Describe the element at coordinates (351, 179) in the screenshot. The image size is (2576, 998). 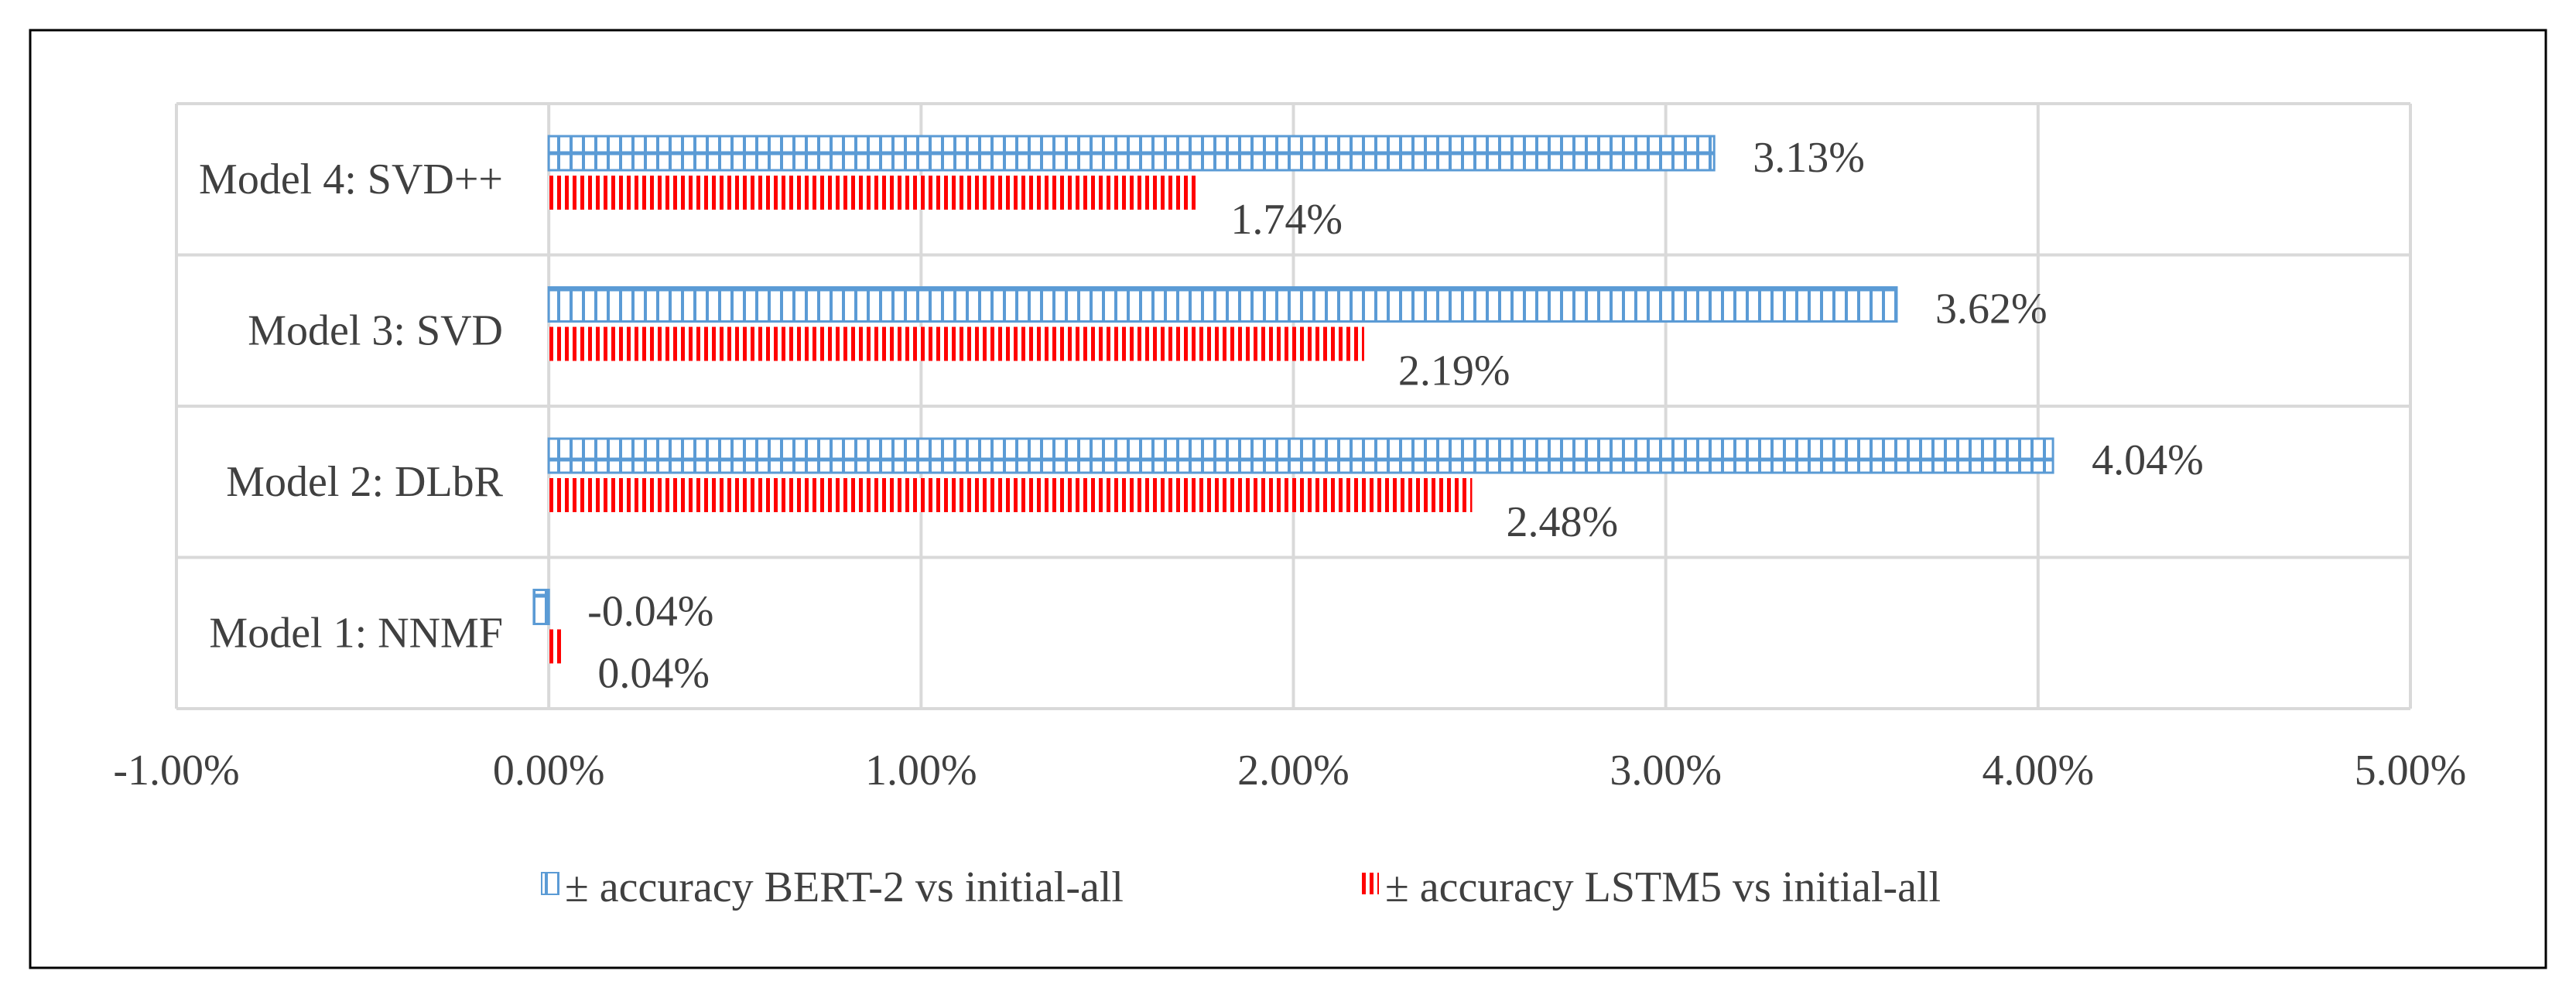
I see `category-label: Model 4: SVD++` at that location.